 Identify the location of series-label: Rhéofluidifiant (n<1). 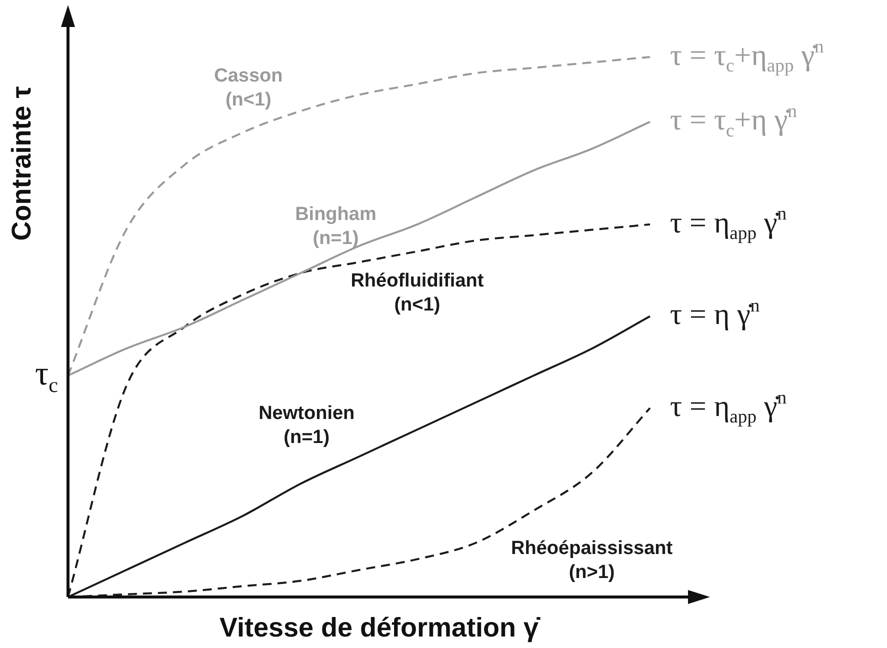
(417, 293).